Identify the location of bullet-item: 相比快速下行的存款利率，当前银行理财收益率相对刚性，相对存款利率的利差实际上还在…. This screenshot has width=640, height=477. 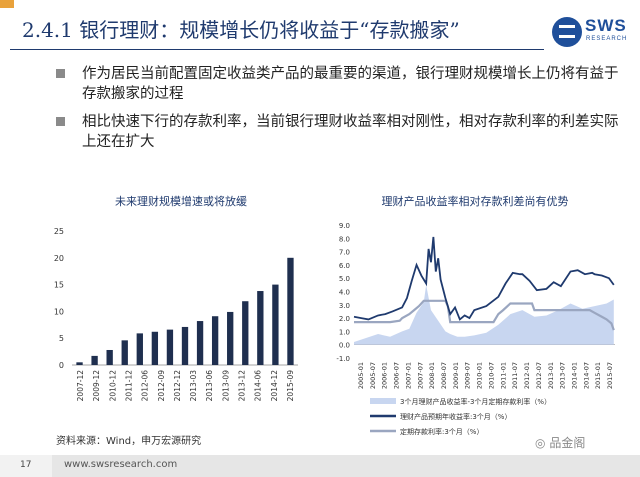
(341, 132).